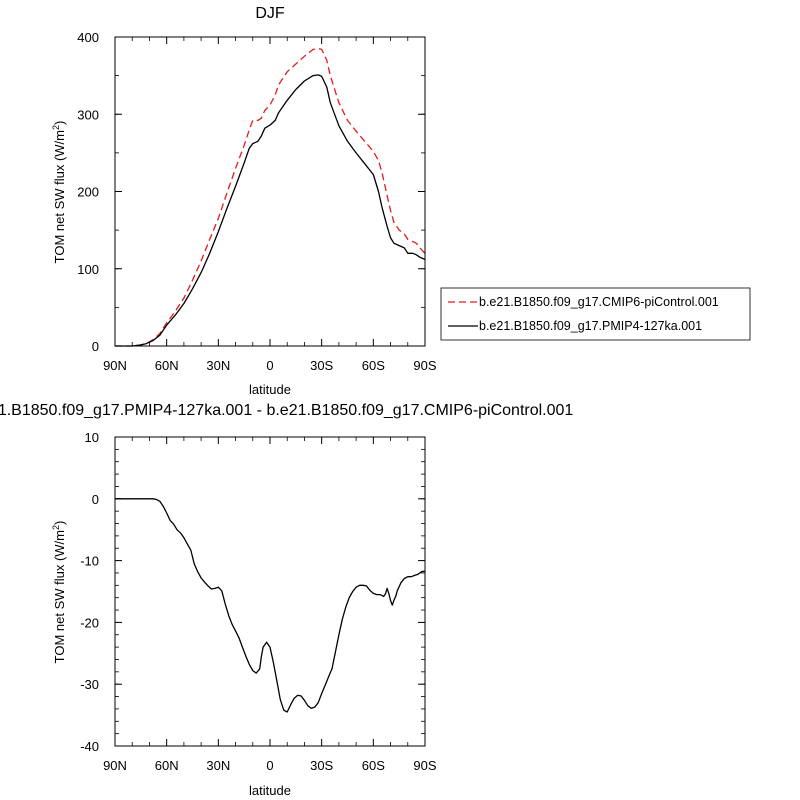 The image size is (800, 800). I want to click on bottom-y-tick-label: -10, so click(89, 561).